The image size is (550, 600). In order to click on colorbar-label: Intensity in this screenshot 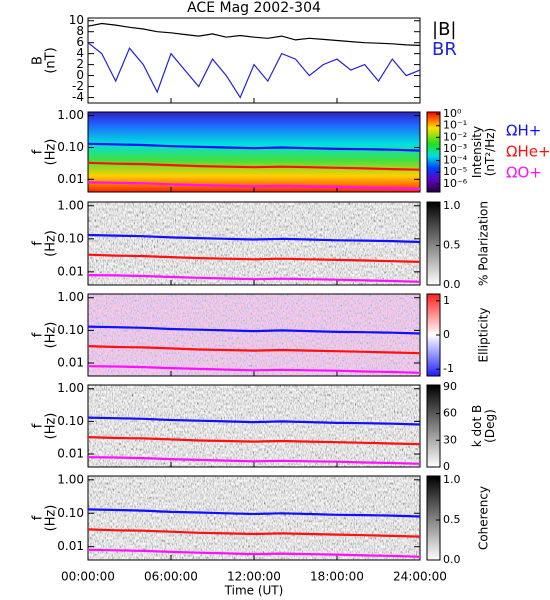, I will do `click(477, 152)`.